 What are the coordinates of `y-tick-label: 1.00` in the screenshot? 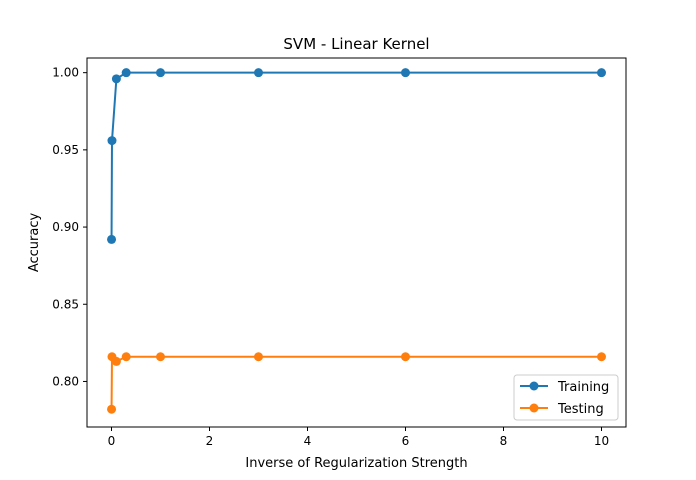 It's located at (65, 73).